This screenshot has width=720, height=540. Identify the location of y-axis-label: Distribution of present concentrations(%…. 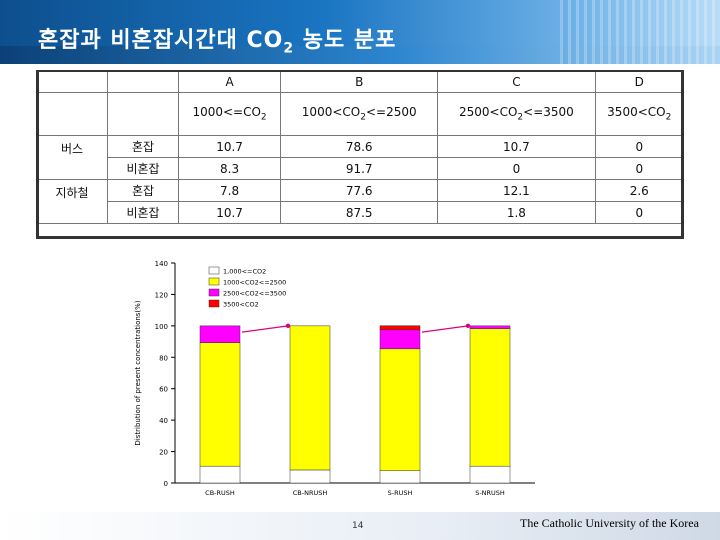
(138, 372).